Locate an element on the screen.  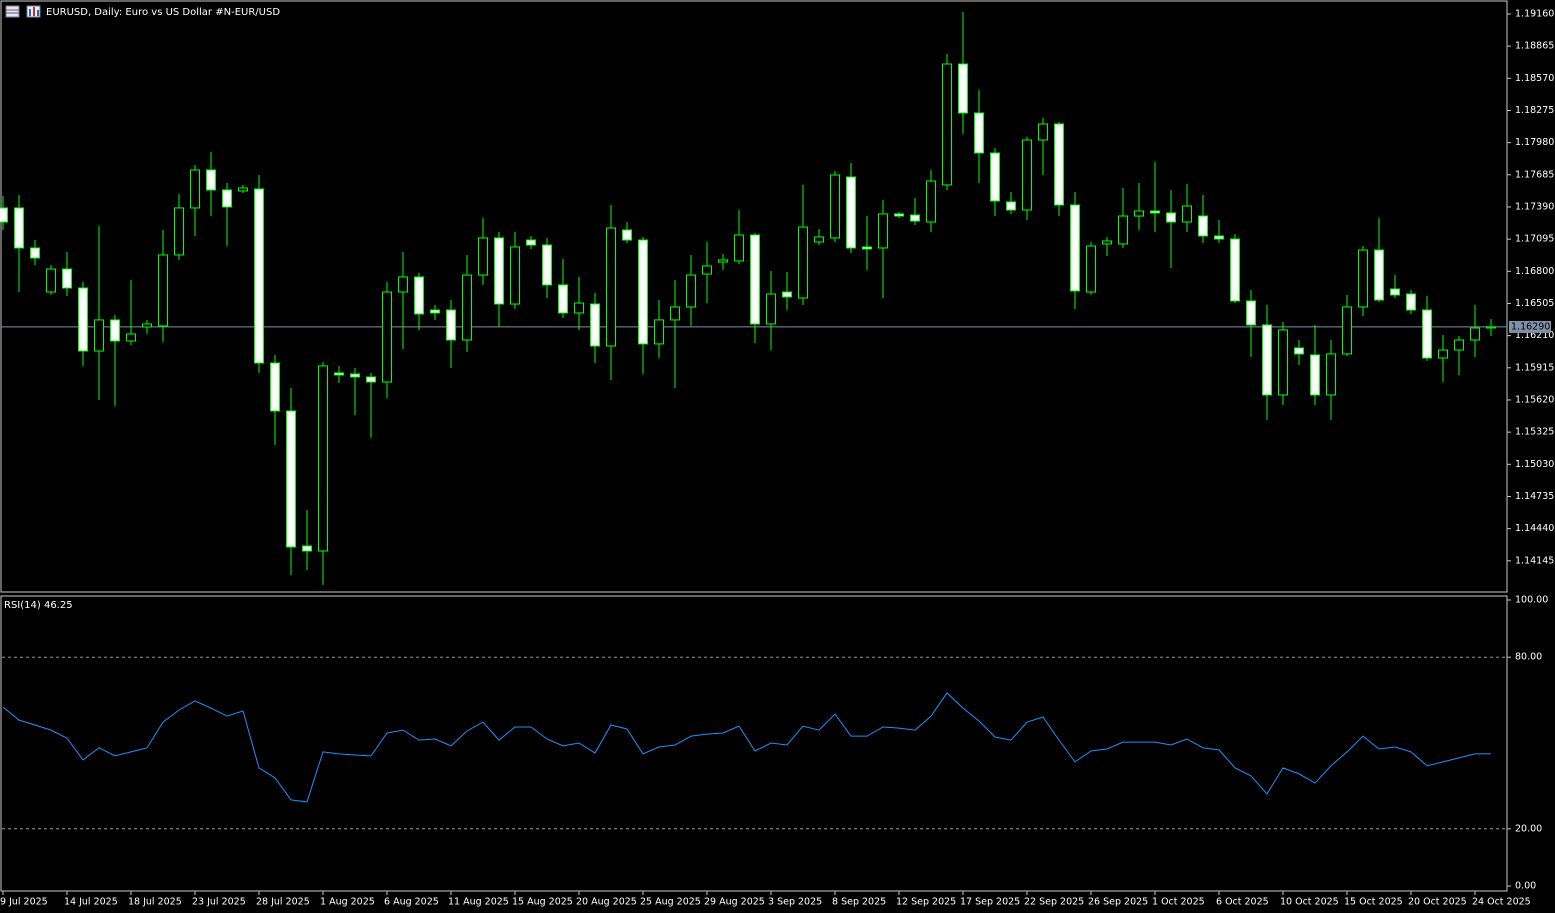
y-tick-label: 20.00 is located at coordinates (1528, 828).